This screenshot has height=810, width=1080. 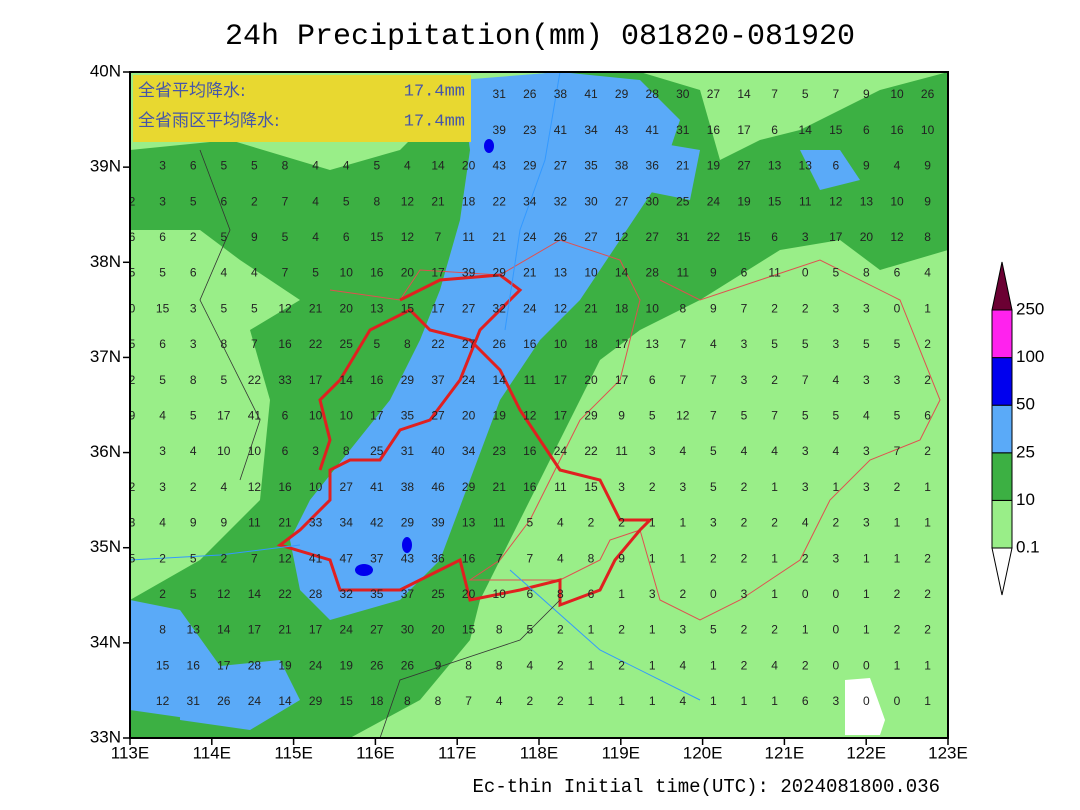 I want to click on grid-value: 41, so click(x=255, y=415).